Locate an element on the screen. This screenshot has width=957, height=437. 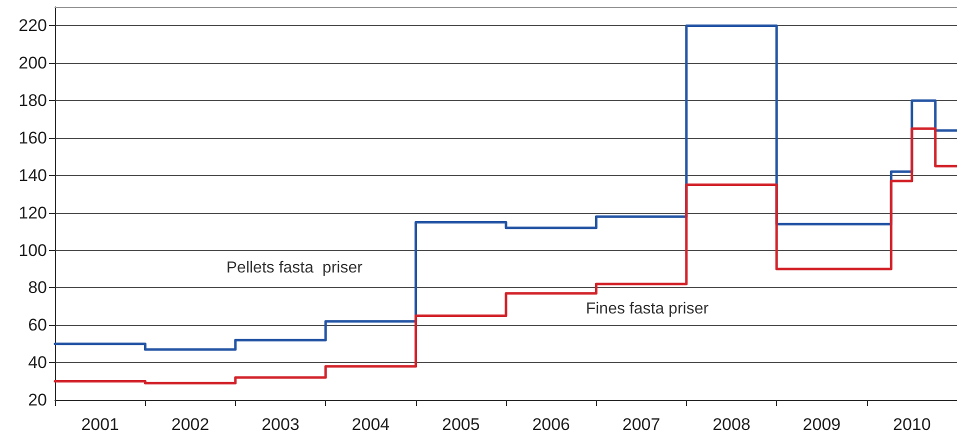
x-tick-label: 2002 is located at coordinates (190, 424).